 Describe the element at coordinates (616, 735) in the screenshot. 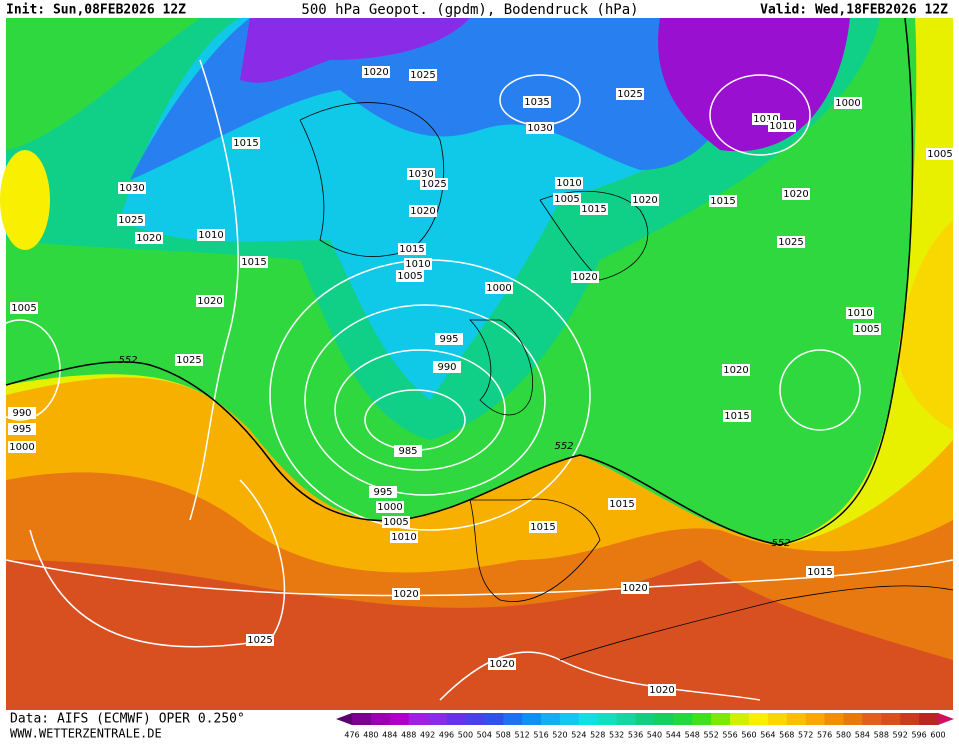

I see `colorbar-tick-label: 532` at that location.